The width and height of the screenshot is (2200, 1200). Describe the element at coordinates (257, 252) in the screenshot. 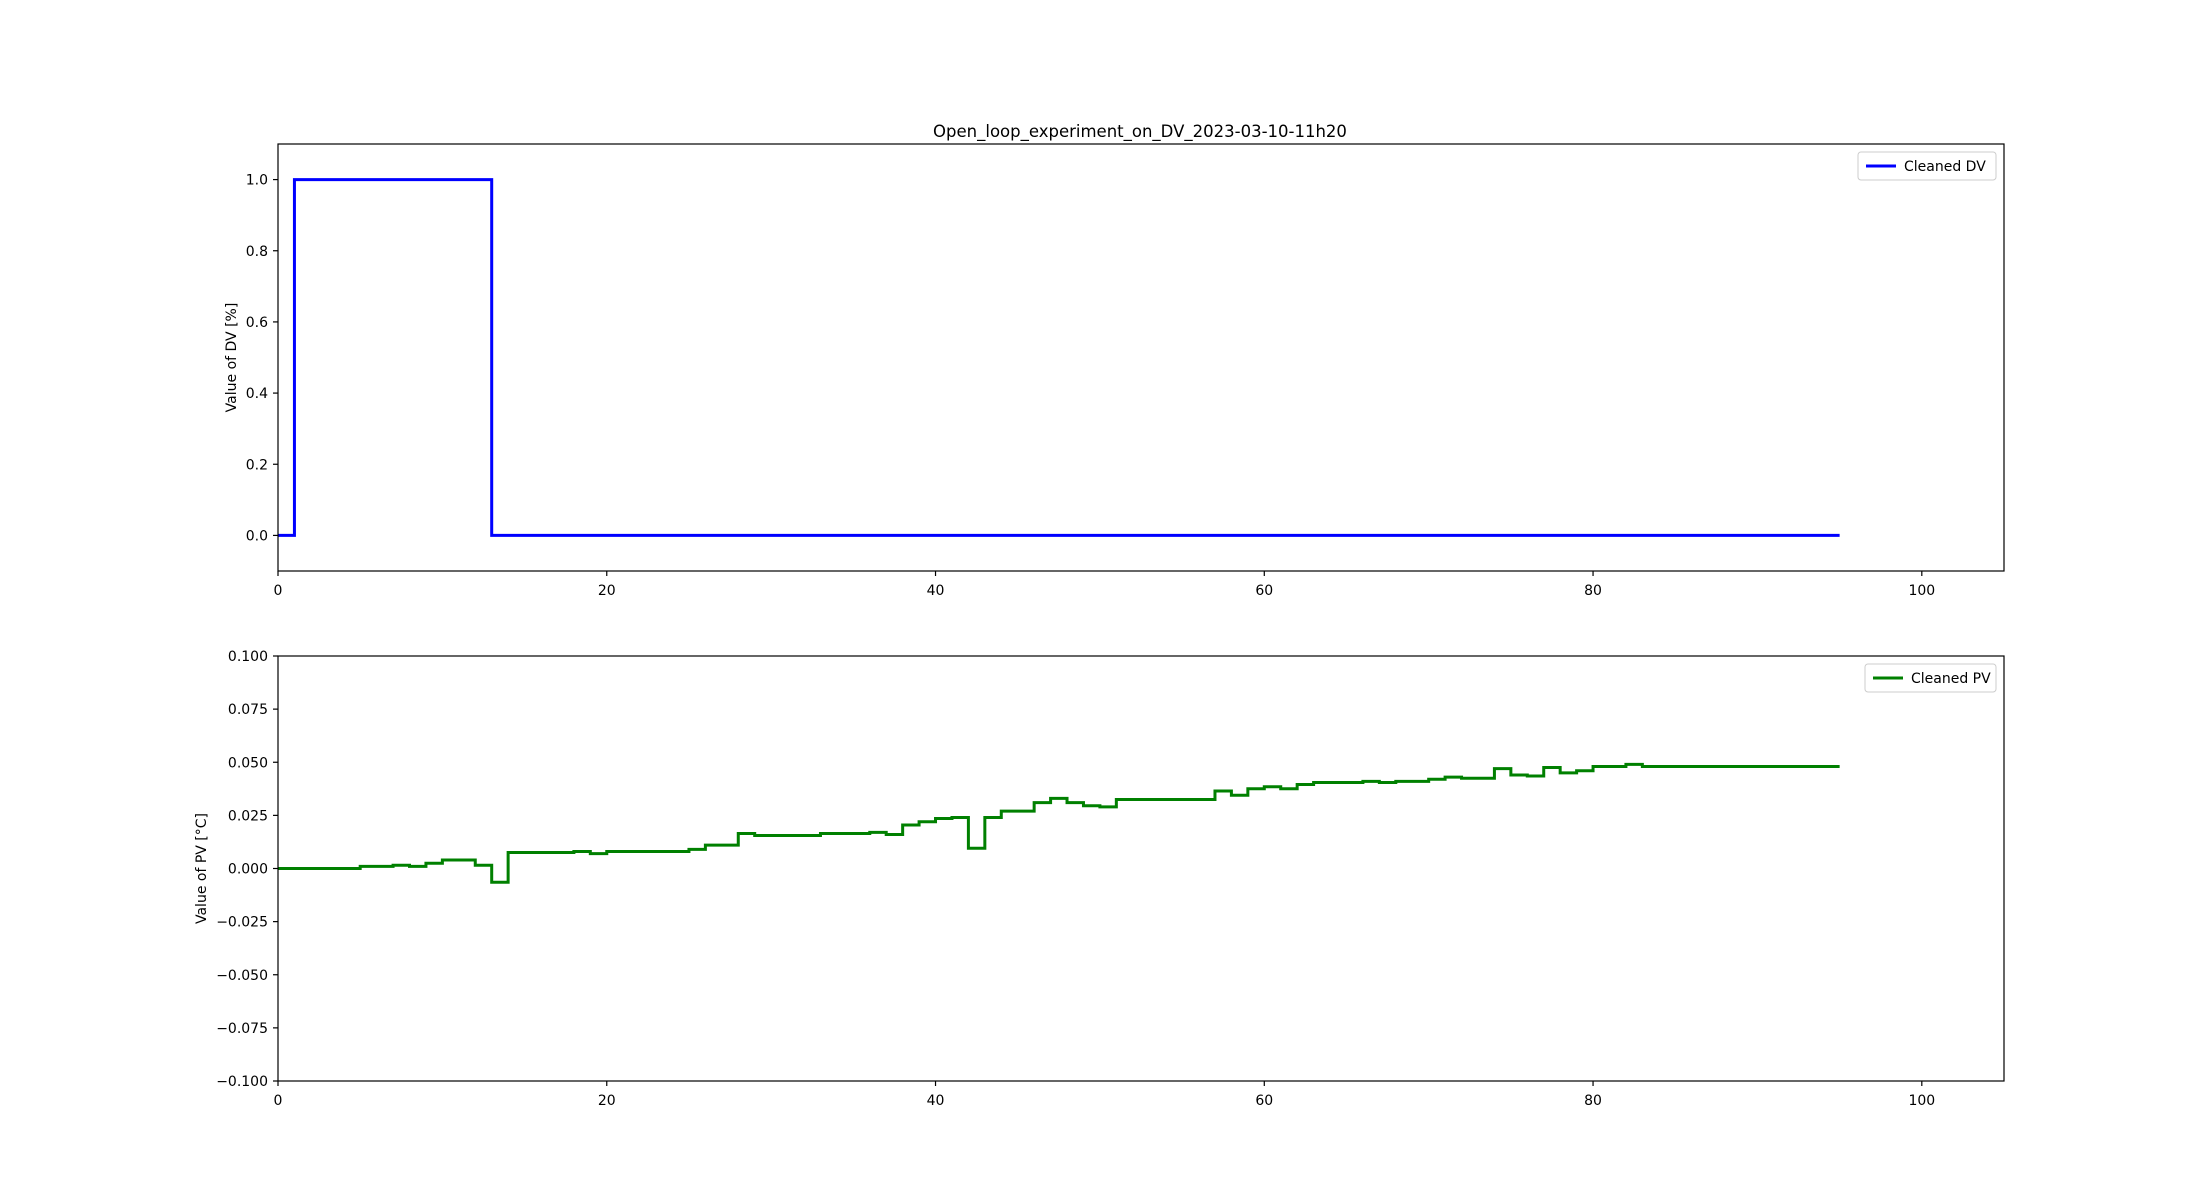

I see `y-tick-label: 0.8` at that location.